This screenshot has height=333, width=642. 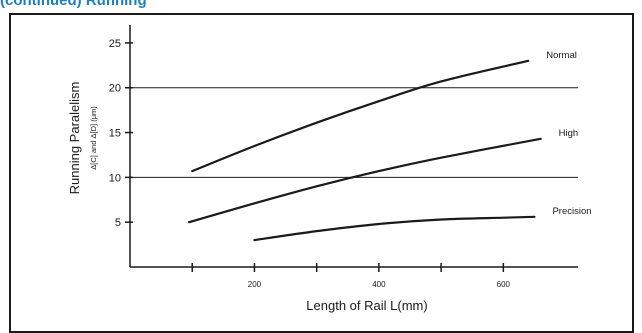 What do you see at coordinates (394, 228) in the screenshot?
I see `series-line-precision` at bounding box center [394, 228].